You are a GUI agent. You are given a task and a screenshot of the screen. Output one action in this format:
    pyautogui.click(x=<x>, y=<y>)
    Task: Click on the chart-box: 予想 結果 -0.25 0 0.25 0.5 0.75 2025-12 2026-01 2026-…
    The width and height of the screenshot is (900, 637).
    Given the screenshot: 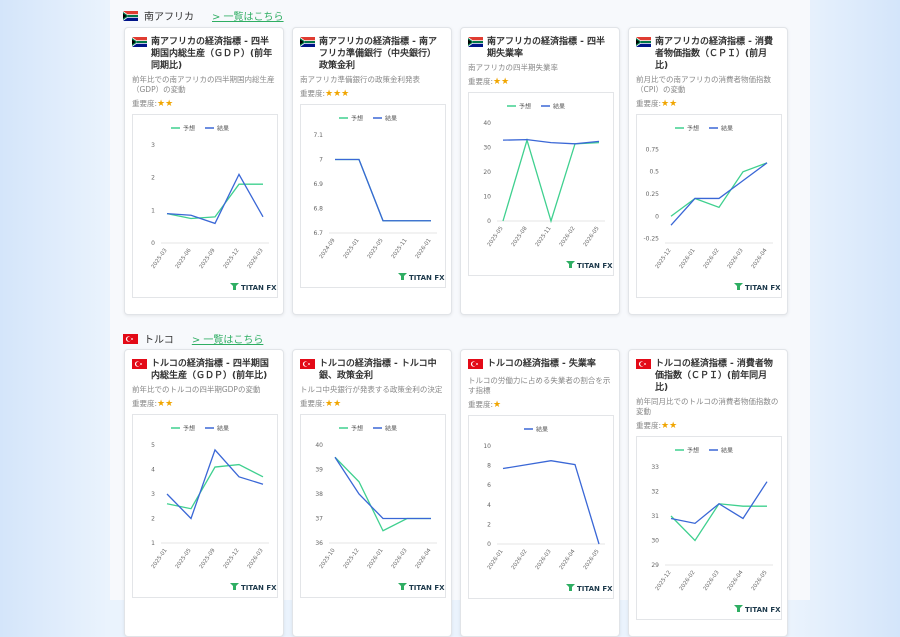 What is the action you would take?
    pyautogui.click(x=709, y=206)
    